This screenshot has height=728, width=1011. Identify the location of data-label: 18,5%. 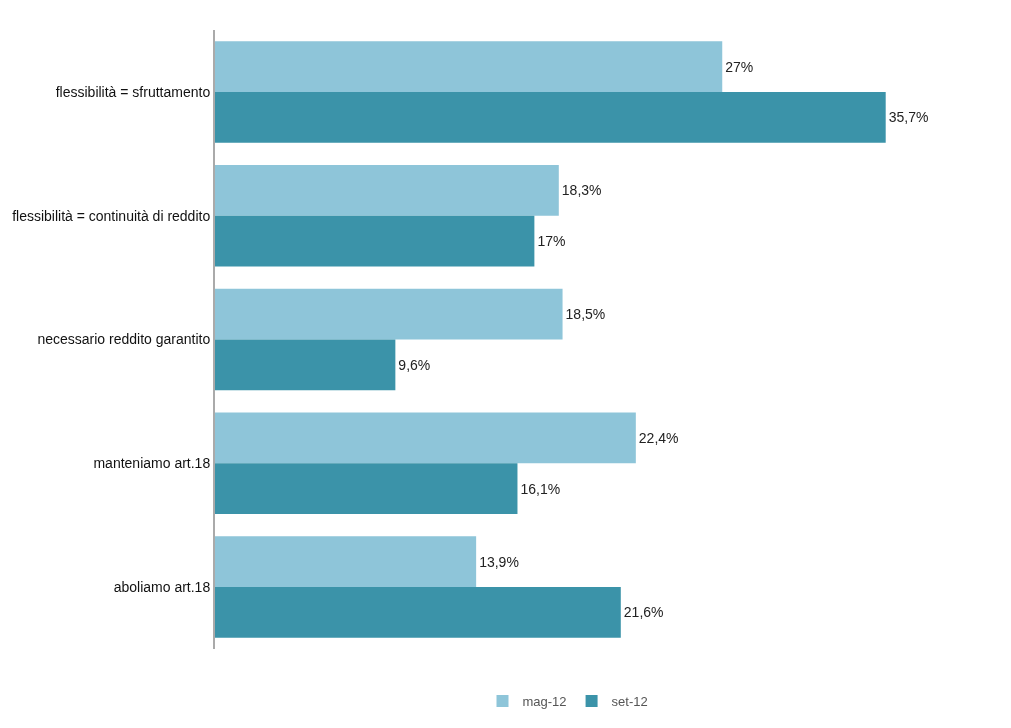
(585, 314).